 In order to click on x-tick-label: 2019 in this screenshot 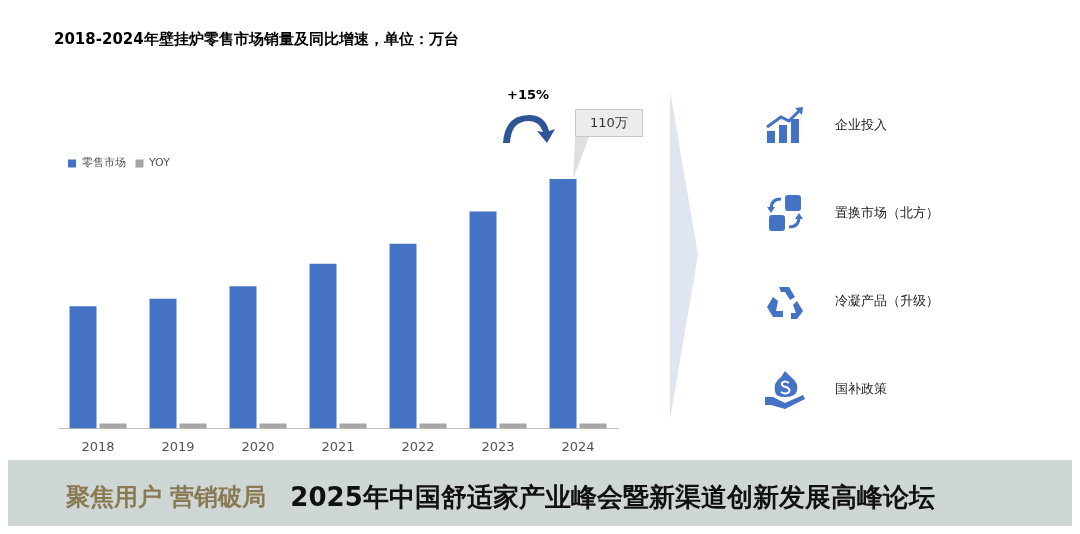, I will do `click(178, 446)`.